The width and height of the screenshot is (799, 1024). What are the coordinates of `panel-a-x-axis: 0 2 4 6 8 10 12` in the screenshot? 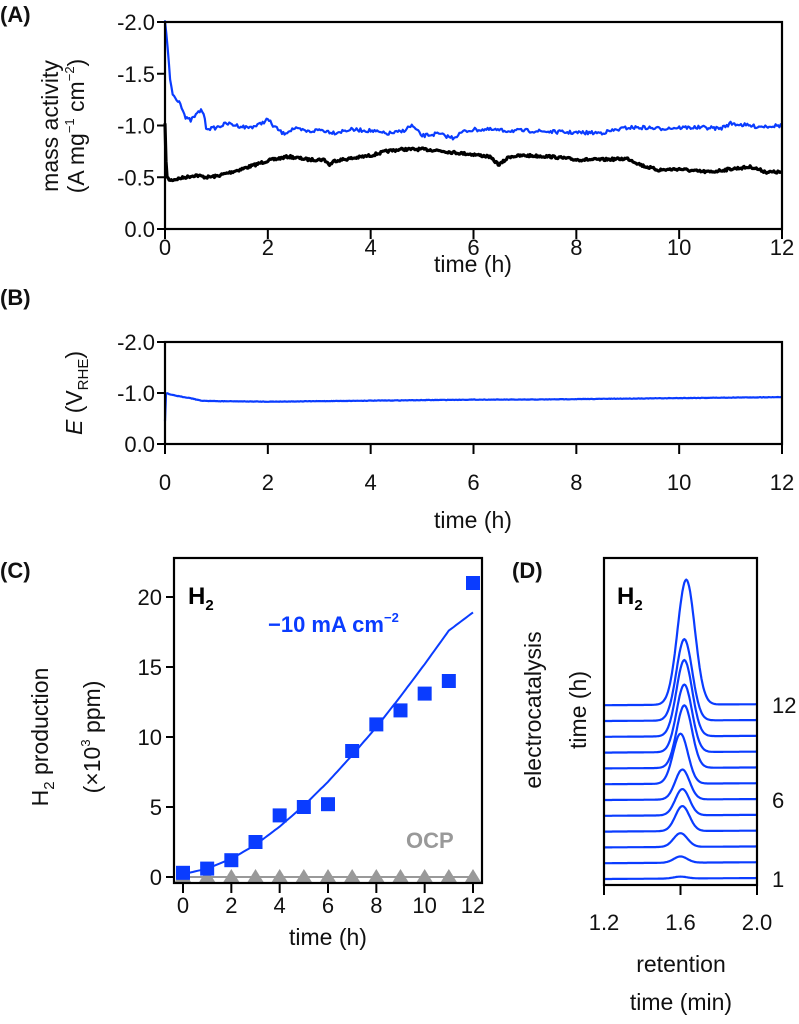 It's located at (476, 244).